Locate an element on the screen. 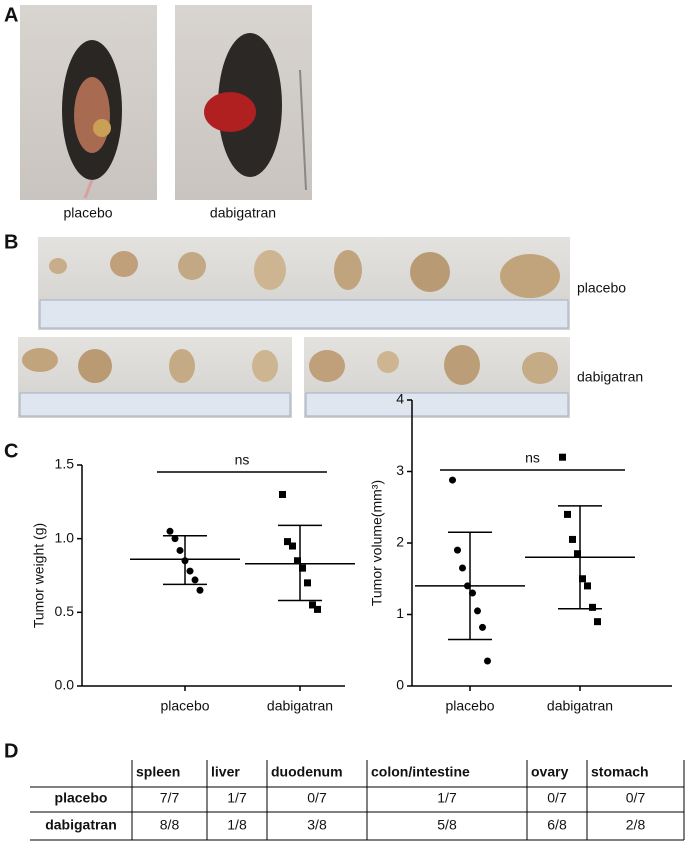 This screenshot has width=685, height=842. photo-dabigatran-tumors is located at coordinates (294, 377).